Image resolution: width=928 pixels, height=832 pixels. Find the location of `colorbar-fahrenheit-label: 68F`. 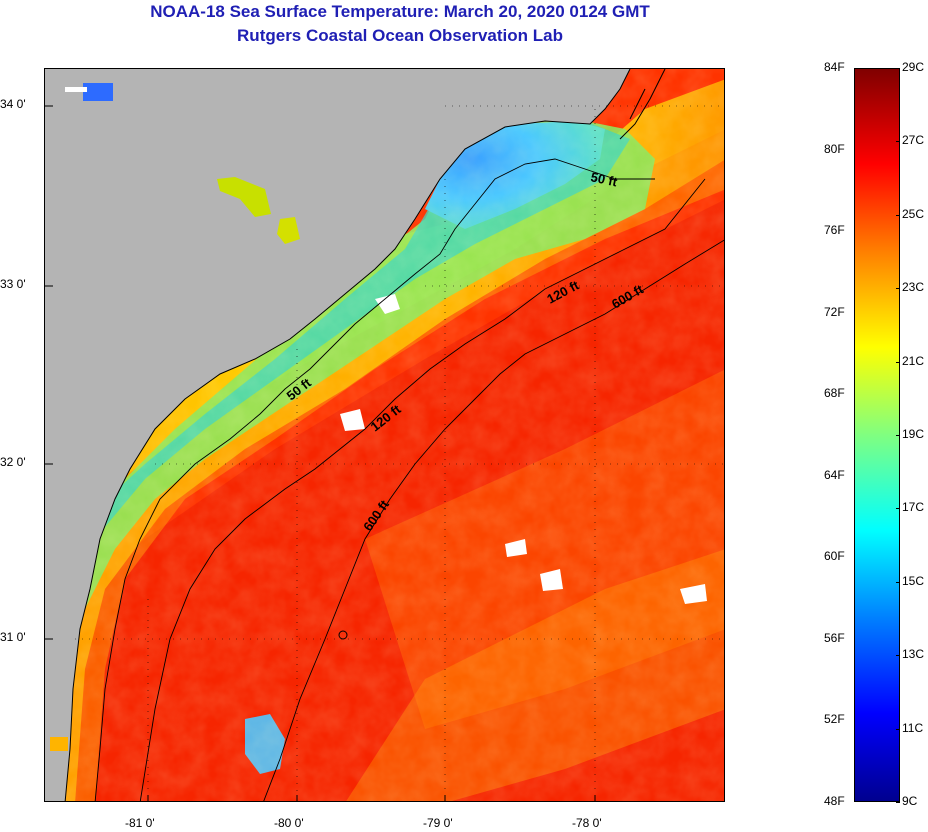

colorbar-fahrenheit-label: 68F is located at coordinates (834, 393).